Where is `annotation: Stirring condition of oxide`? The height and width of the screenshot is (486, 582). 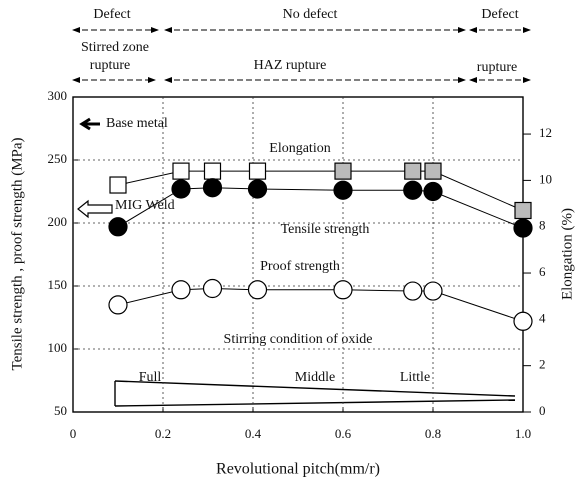 annotation: Stirring condition of oxide is located at coordinates (298, 339).